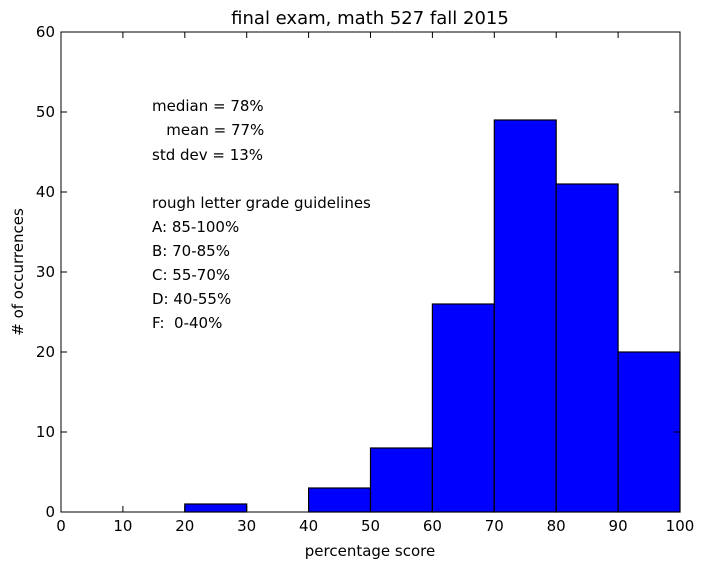 This screenshot has height=570, width=704. What do you see at coordinates (494, 526) in the screenshot?
I see `x-tick-label-70: 70` at bounding box center [494, 526].